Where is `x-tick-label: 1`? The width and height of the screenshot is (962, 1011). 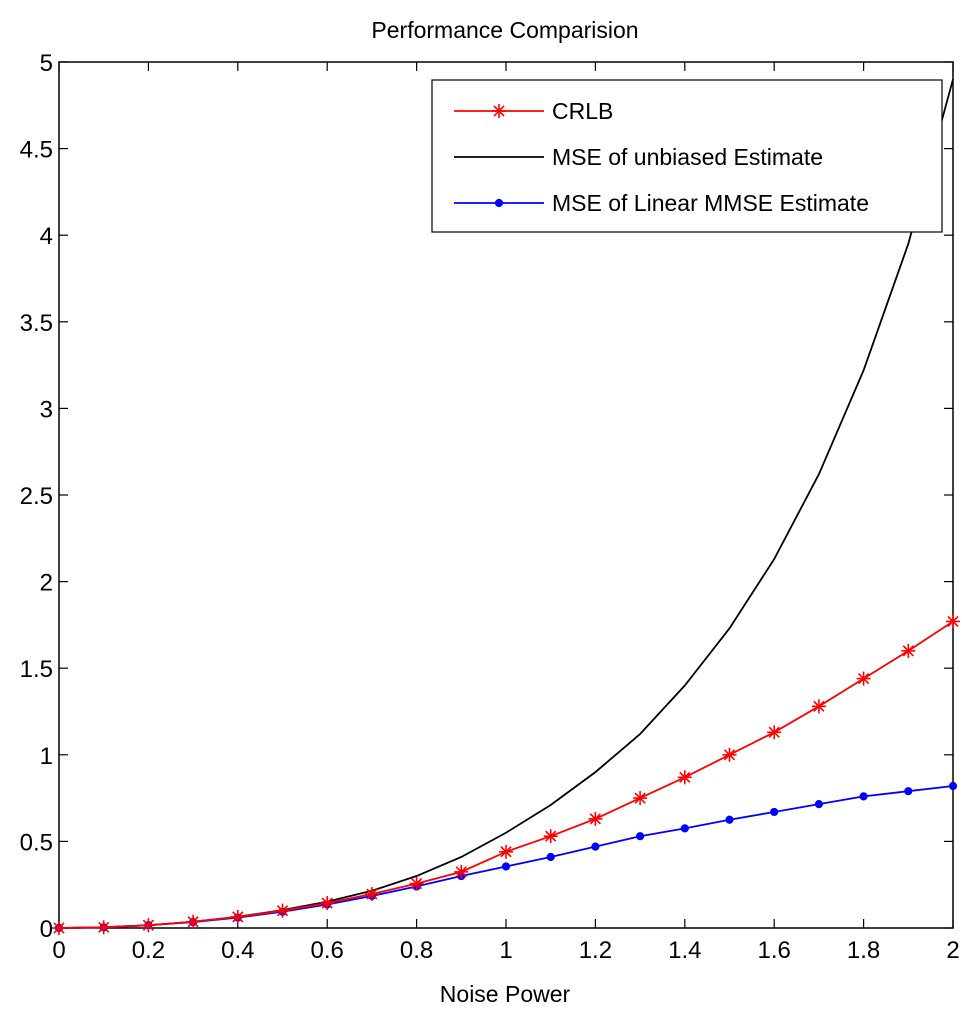
x-tick-label: 1 is located at coordinates (505, 950).